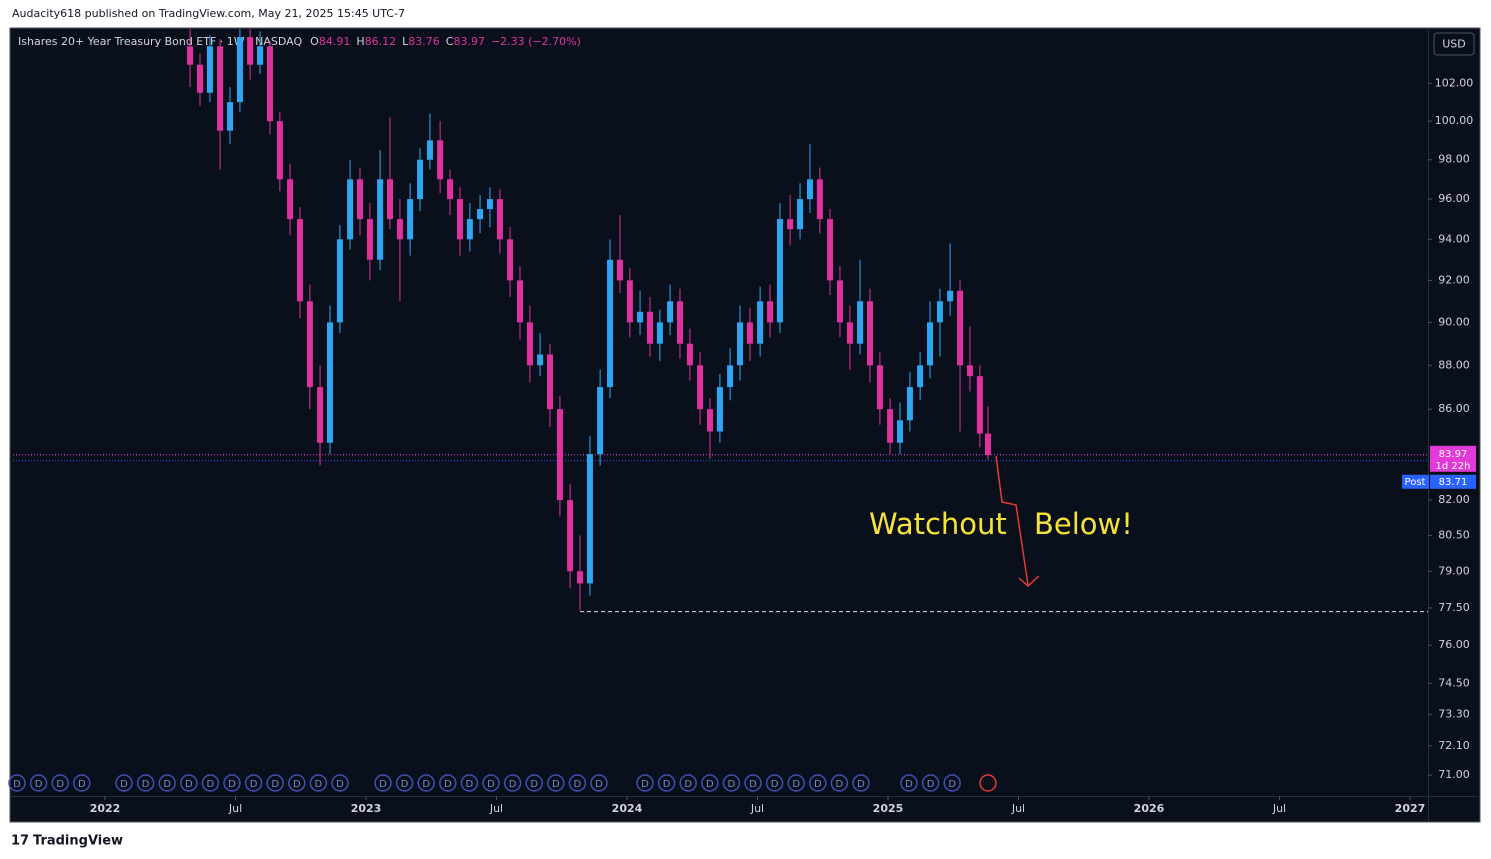 This screenshot has width=1491, height=859. Describe the element at coordinates (1454, 534) in the screenshot. I see `y-tick-label: 80.50` at that location.